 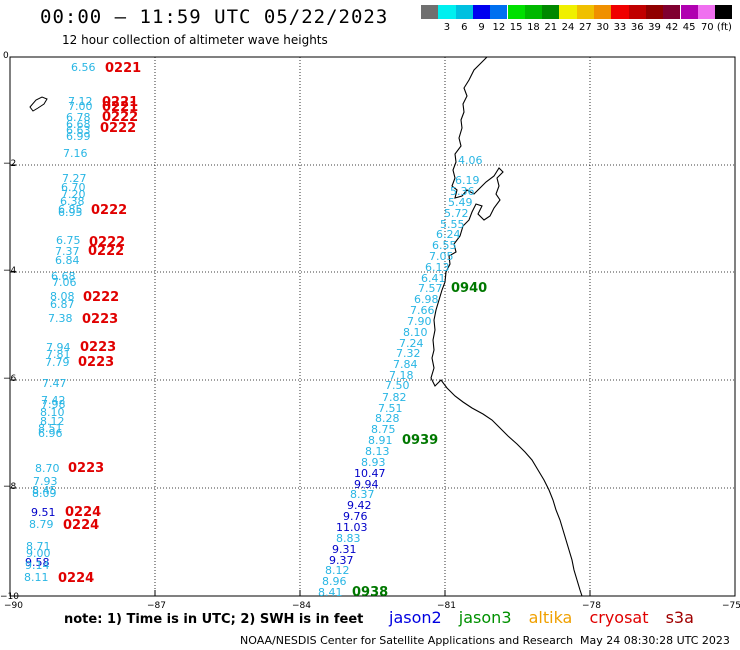 I want to click on legend-label: 70 (ft), so click(x=716, y=27).